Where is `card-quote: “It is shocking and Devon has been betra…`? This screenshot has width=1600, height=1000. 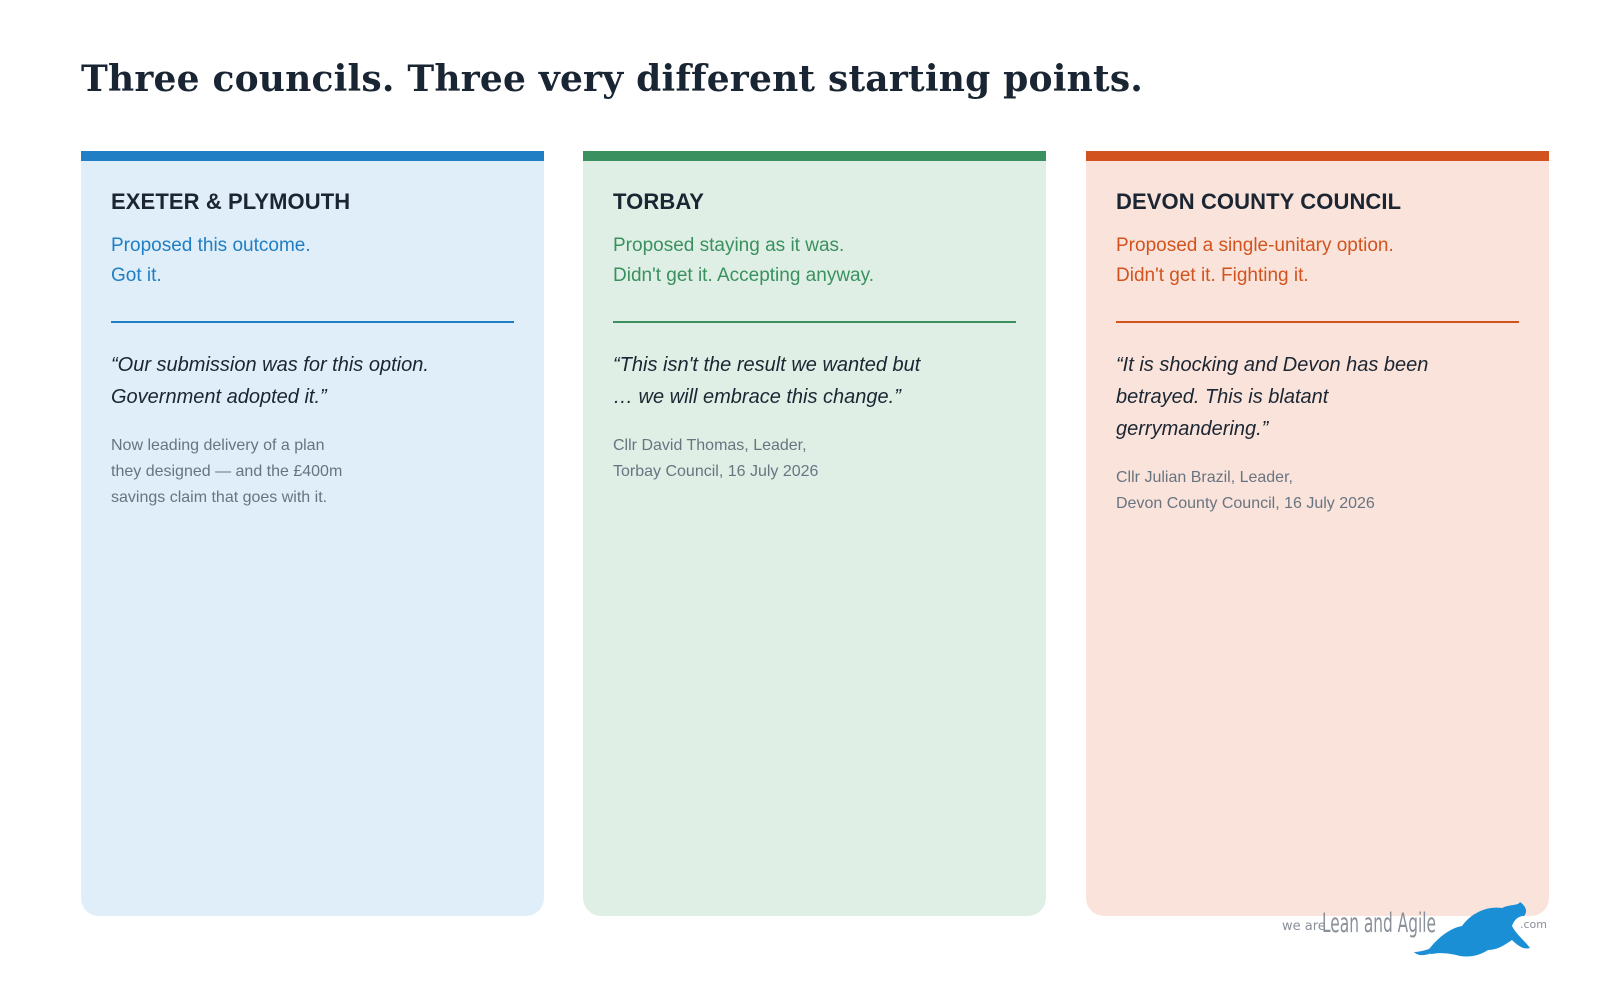 card-quote: “It is shocking and Devon has been betra… is located at coordinates (1272, 397).